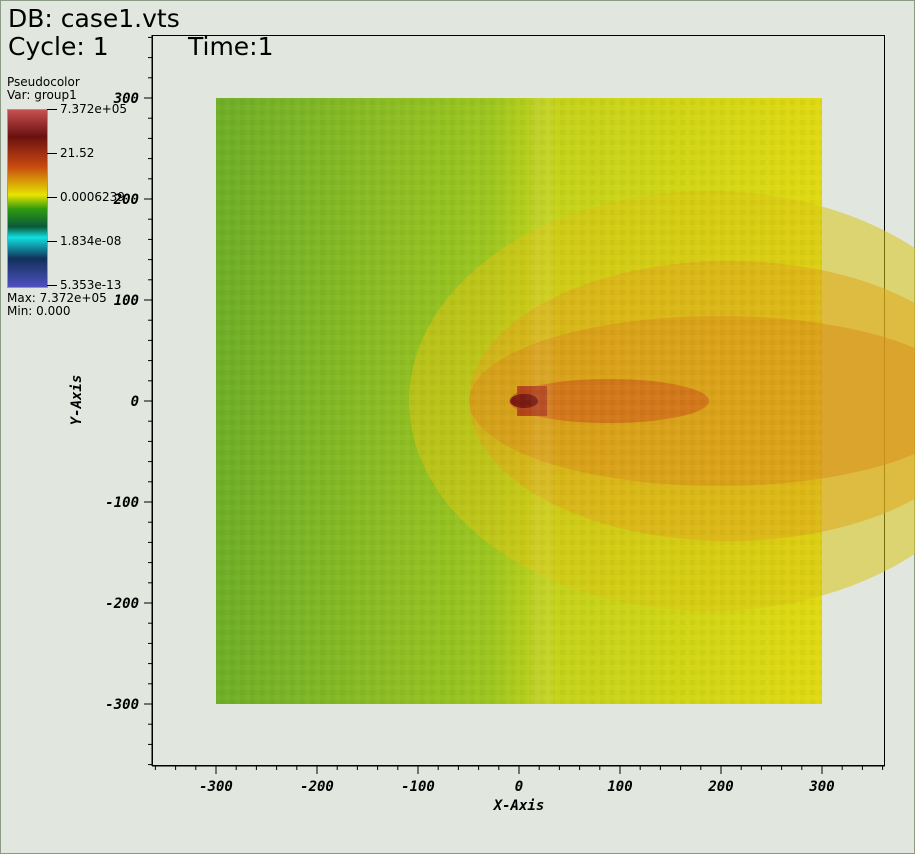 The height and width of the screenshot is (854, 915). I want to click on x-tick-label: 300, so click(821, 787).